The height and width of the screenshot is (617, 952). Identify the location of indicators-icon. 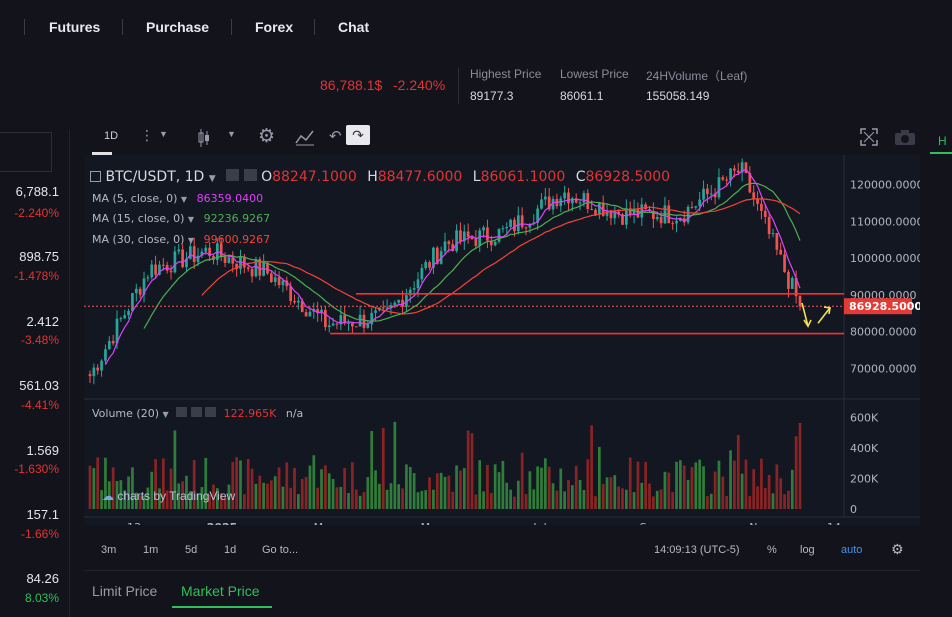
(305, 137).